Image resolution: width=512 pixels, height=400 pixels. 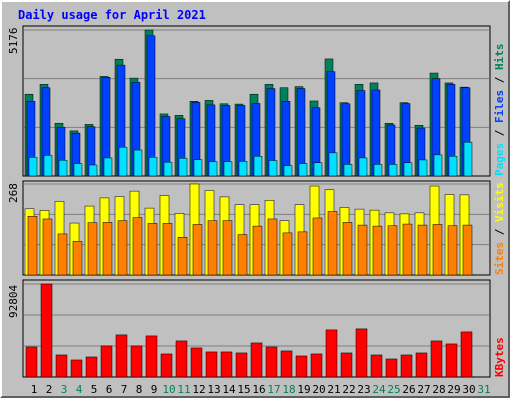 What do you see at coordinates (154, 389) in the screenshot?
I see `day-label: 9` at bounding box center [154, 389].